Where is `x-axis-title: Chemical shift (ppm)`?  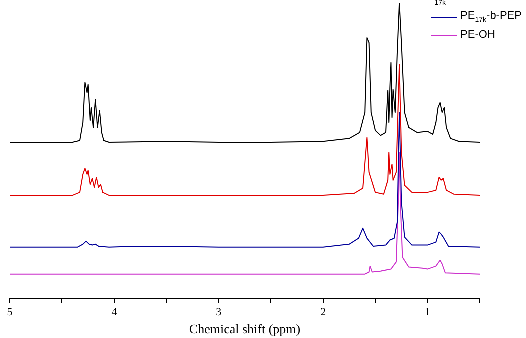 x-axis-title: Chemical shift (ppm) is located at coordinates (245, 329).